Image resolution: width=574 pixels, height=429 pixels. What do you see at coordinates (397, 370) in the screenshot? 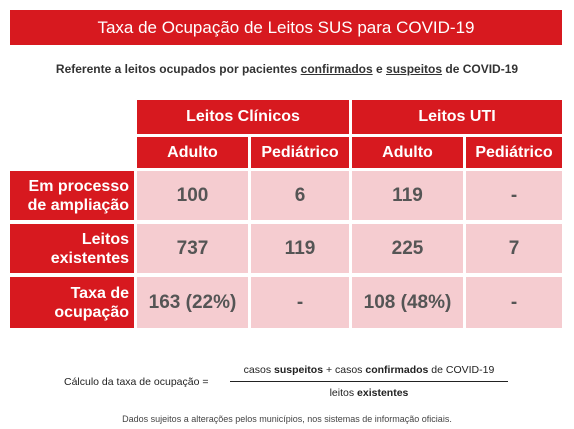
I see `formula-text: confirmados` at bounding box center [397, 370].